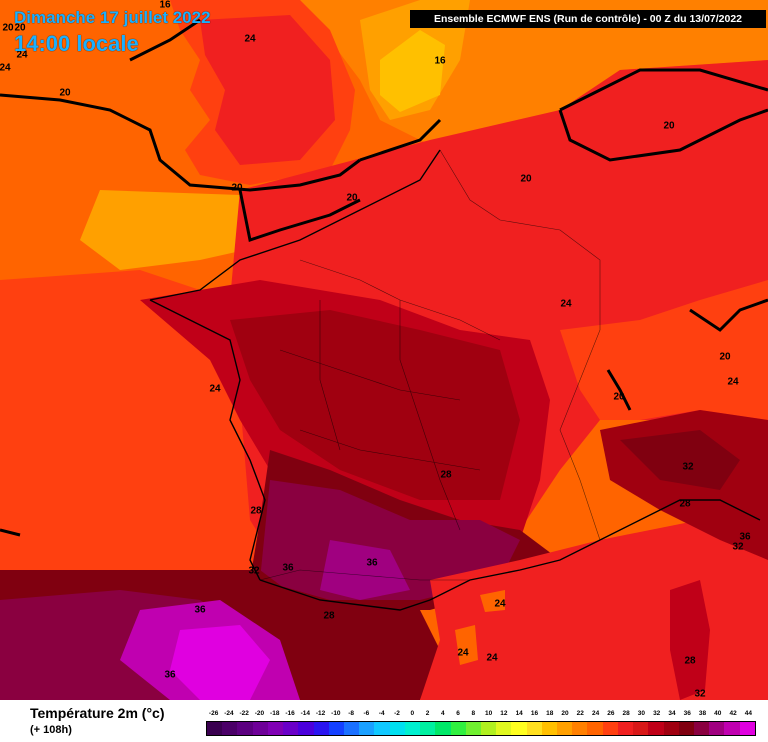  I want to click on isotherm-20-channel, so click(400, 140).